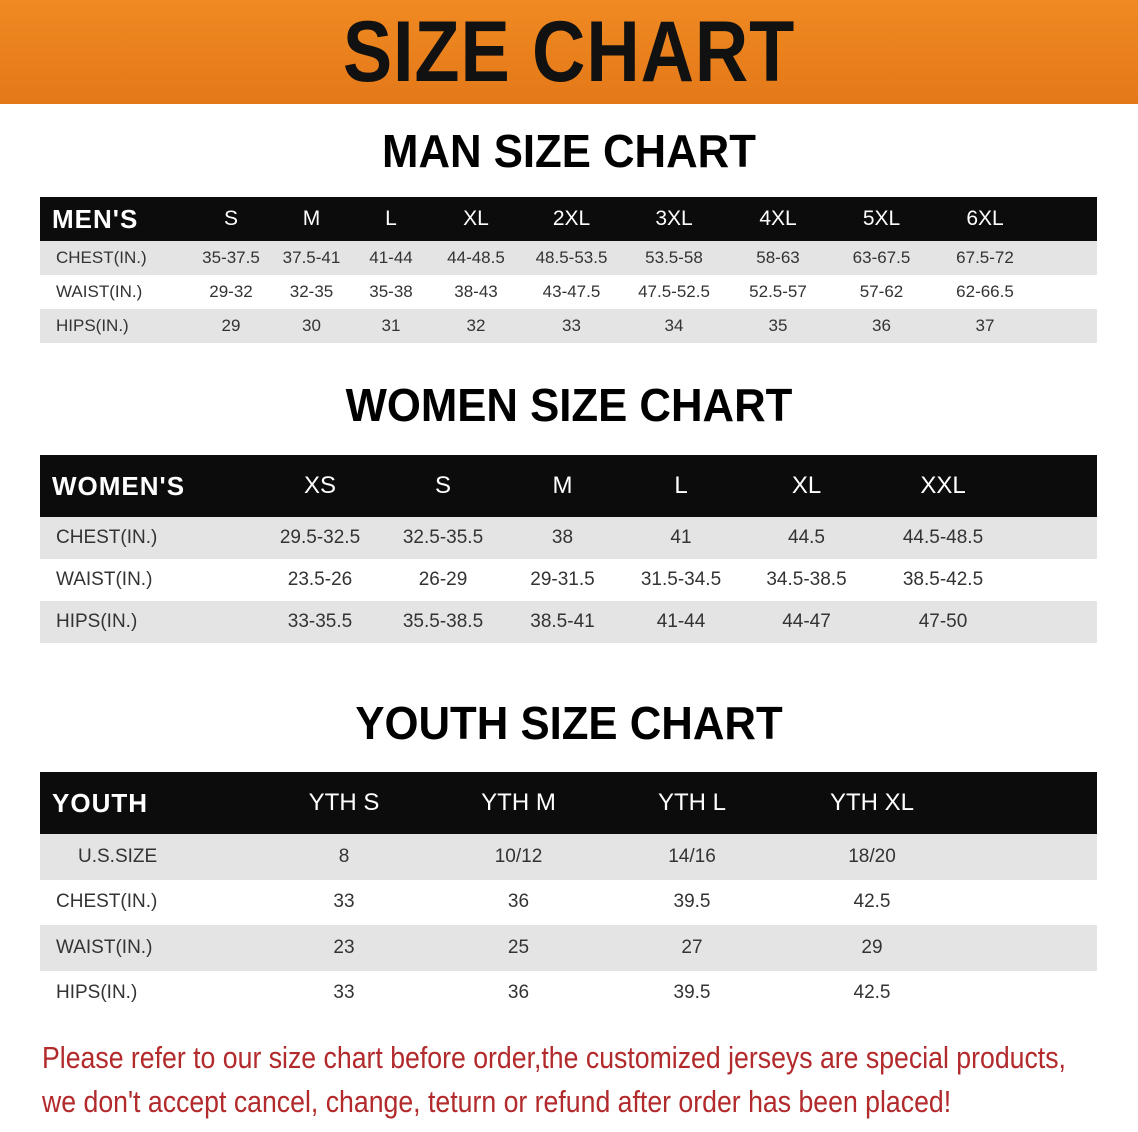 Image resolution: width=1138 pixels, height=1132 pixels. What do you see at coordinates (943, 579) in the screenshot?
I see `size-cell: 38.5-42.5` at bounding box center [943, 579].